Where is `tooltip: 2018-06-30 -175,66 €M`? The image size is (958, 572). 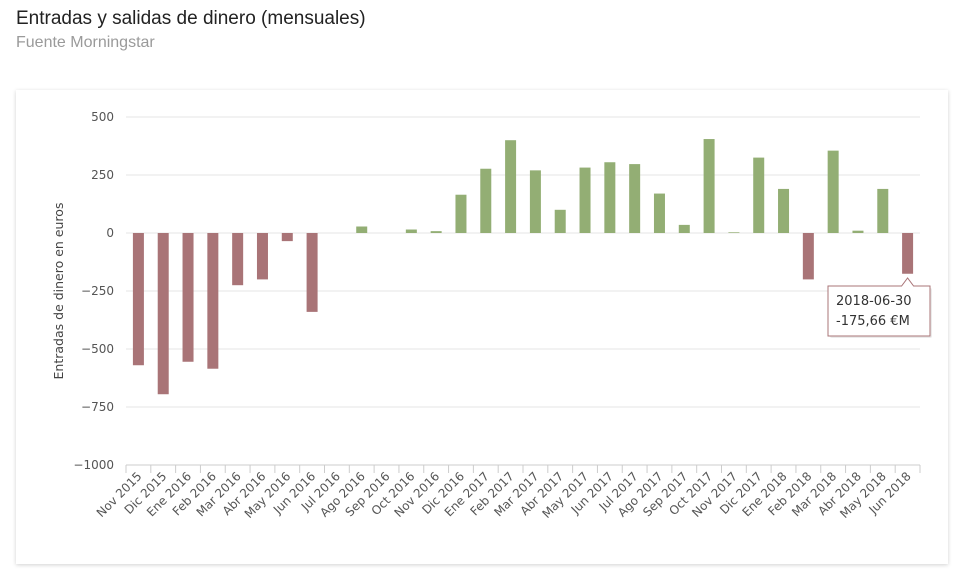 tooltip: 2018-06-30 -175,66 €M is located at coordinates (879, 307).